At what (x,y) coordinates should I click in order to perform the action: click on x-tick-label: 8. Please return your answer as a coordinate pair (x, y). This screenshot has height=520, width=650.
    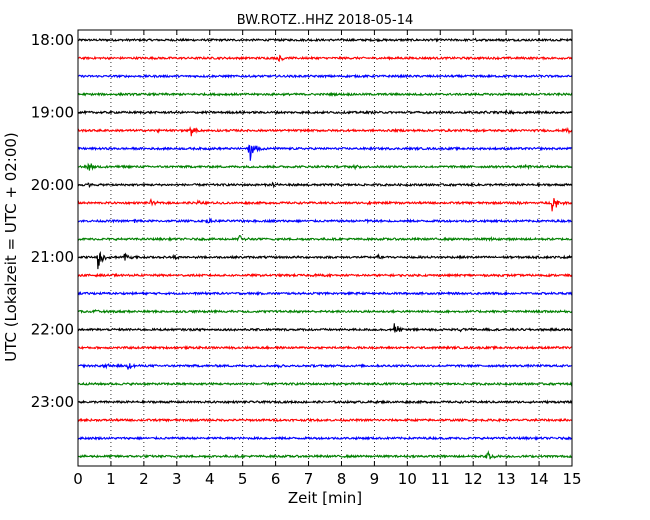
    Looking at the image, I should click on (342, 479).